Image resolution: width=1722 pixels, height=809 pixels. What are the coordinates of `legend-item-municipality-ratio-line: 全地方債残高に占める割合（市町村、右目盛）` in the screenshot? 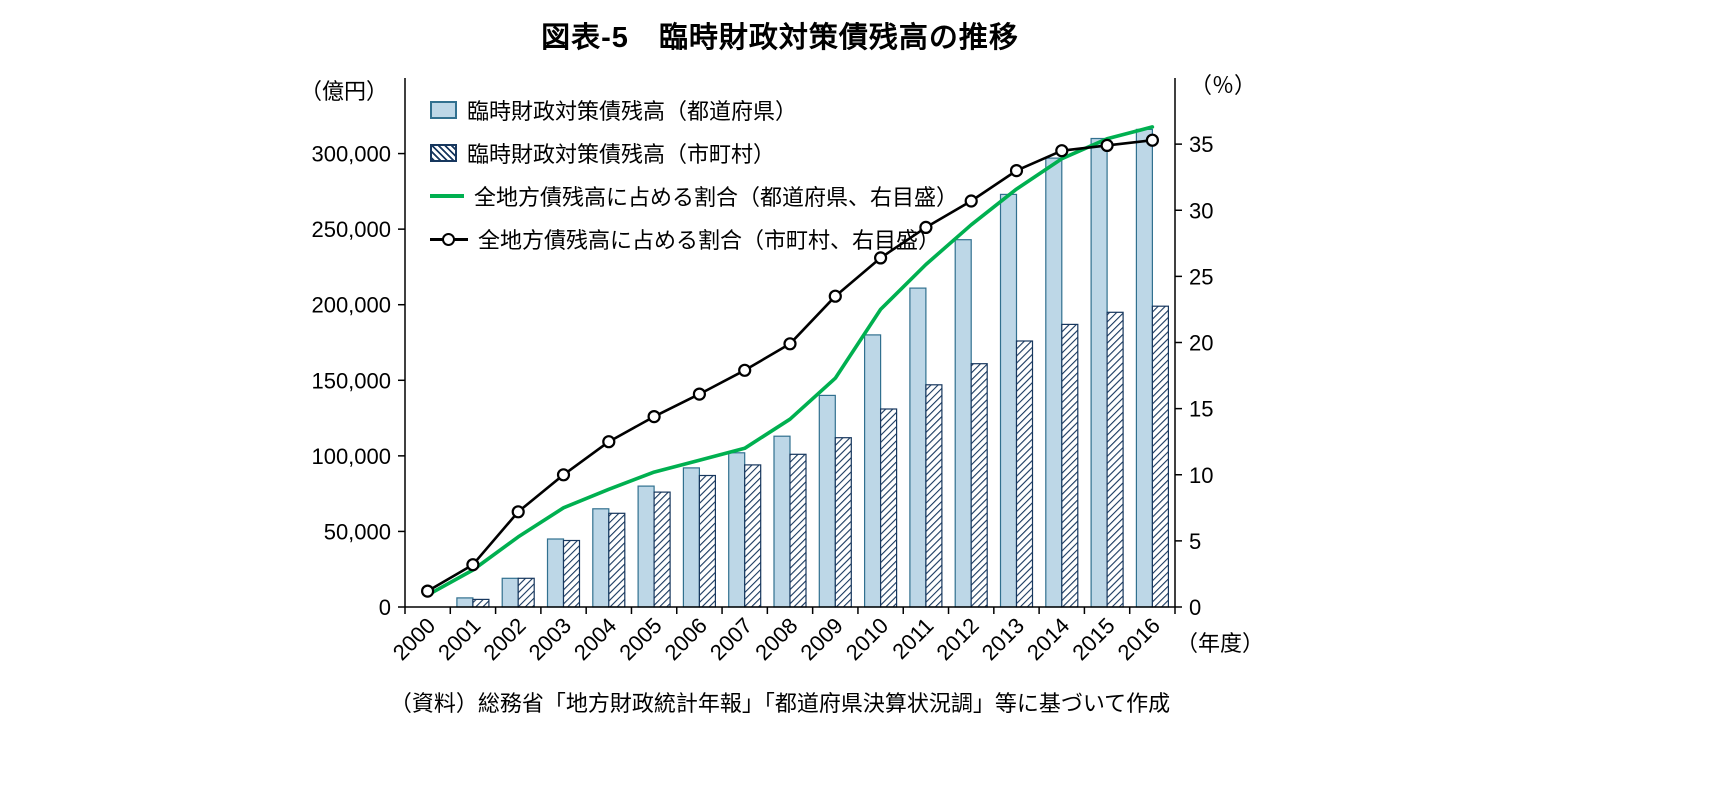 It's located at (694, 239).